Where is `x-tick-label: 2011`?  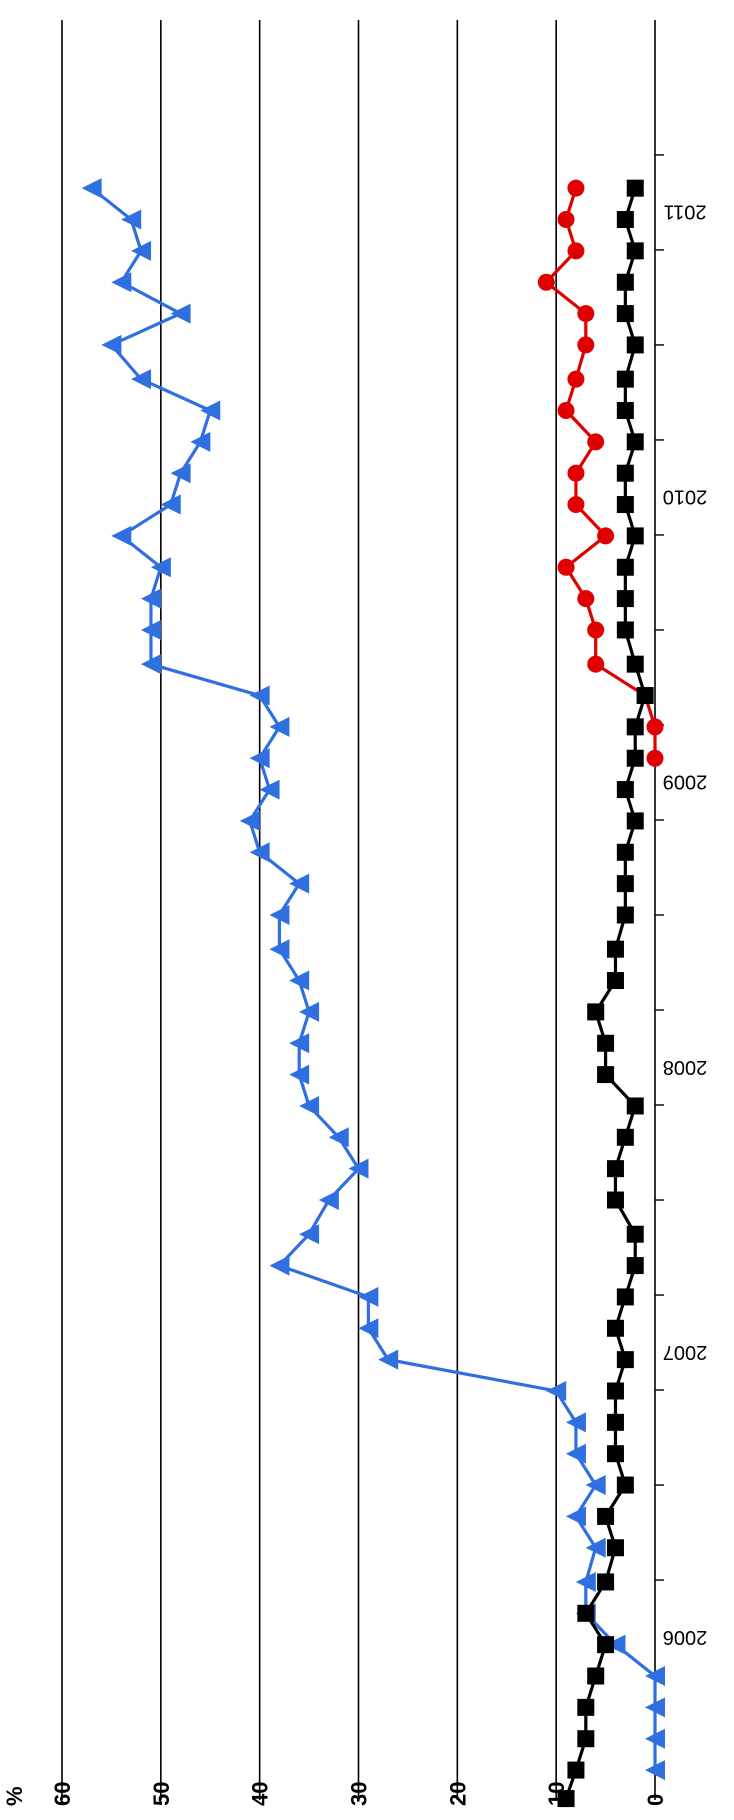 x-tick-label: 2011 is located at coordinates (684, 212).